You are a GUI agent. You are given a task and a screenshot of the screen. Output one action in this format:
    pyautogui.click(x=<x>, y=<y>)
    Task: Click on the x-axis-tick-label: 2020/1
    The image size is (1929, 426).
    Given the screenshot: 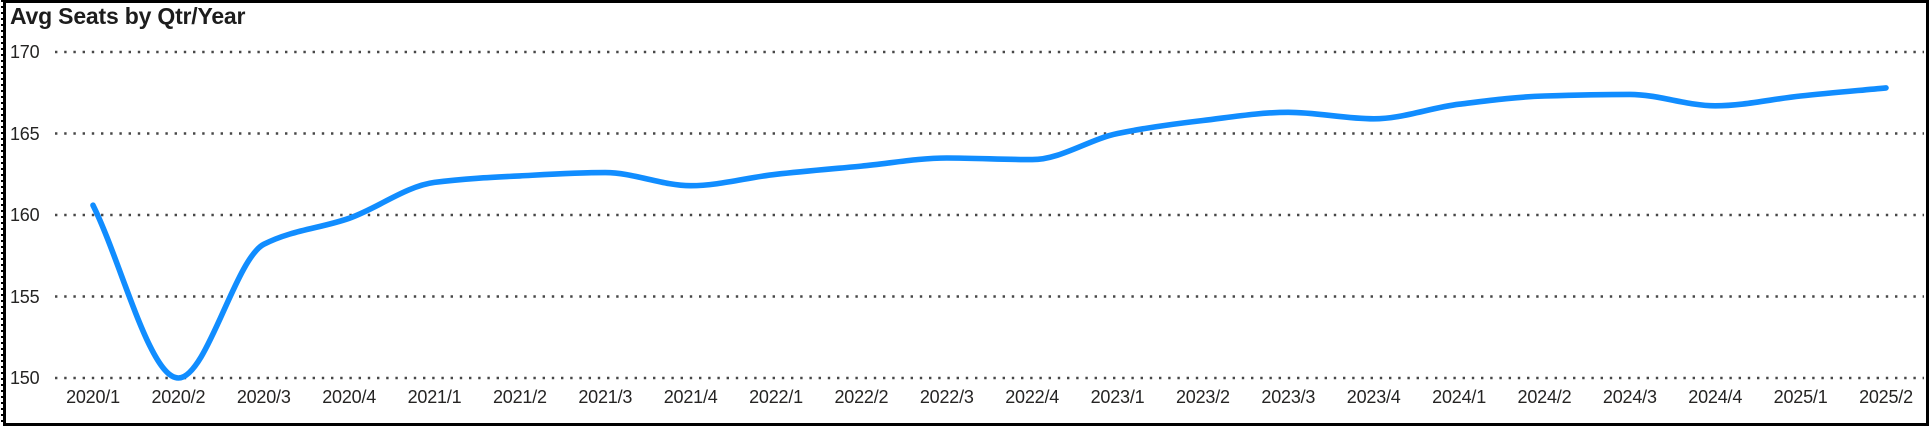 What is the action you would take?
    pyautogui.click(x=93, y=397)
    